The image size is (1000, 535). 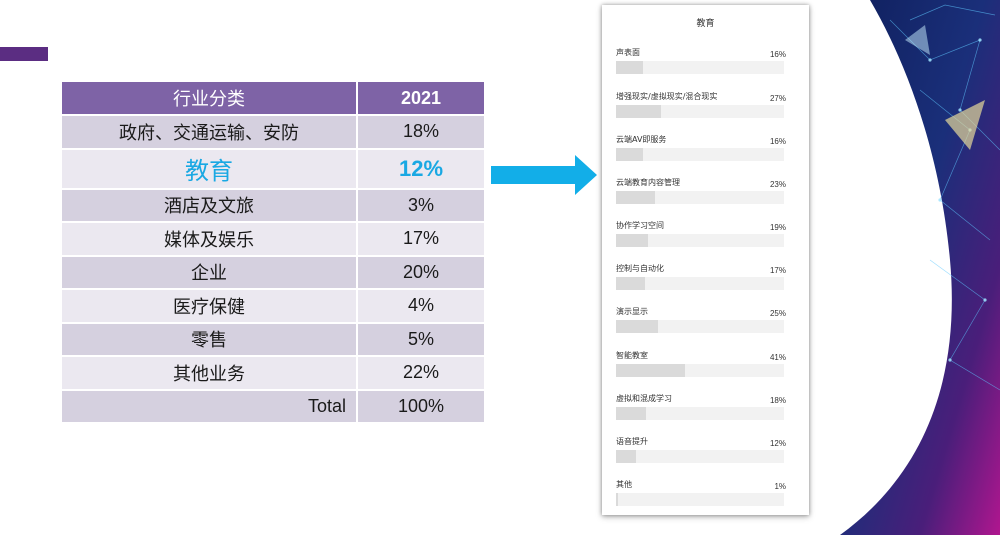 What do you see at coordinates (777, 357) in the screenshot?
I see `panel-item-percent: 41%` at bounding box center [777, 357].